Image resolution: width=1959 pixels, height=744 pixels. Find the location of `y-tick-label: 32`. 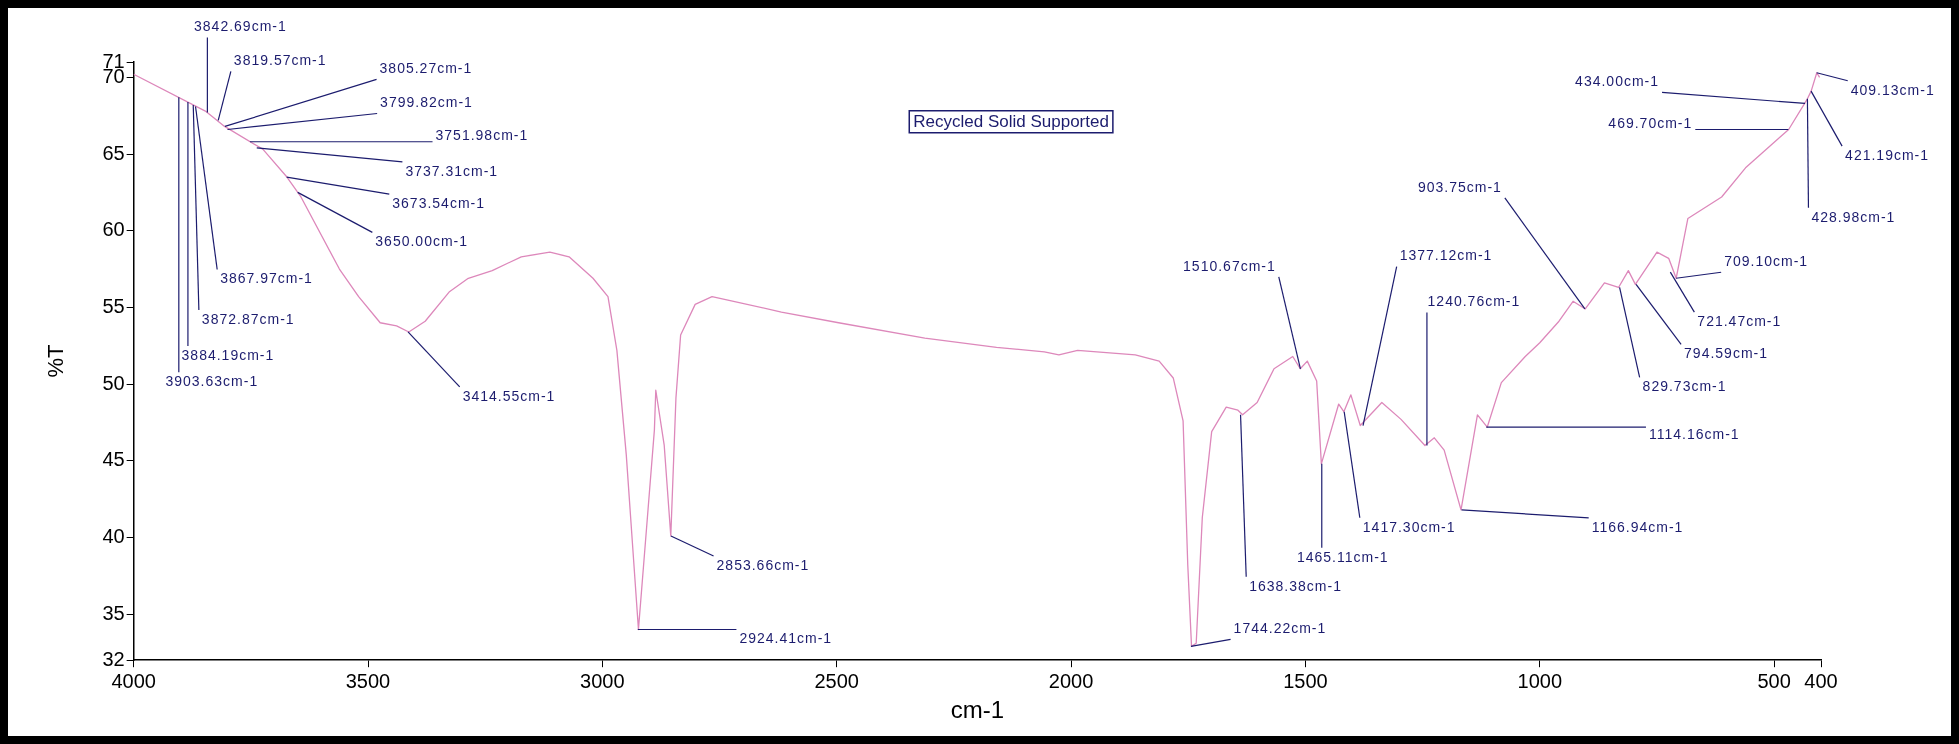

y-tick-label: 32 is located at coordinates (113, 658).